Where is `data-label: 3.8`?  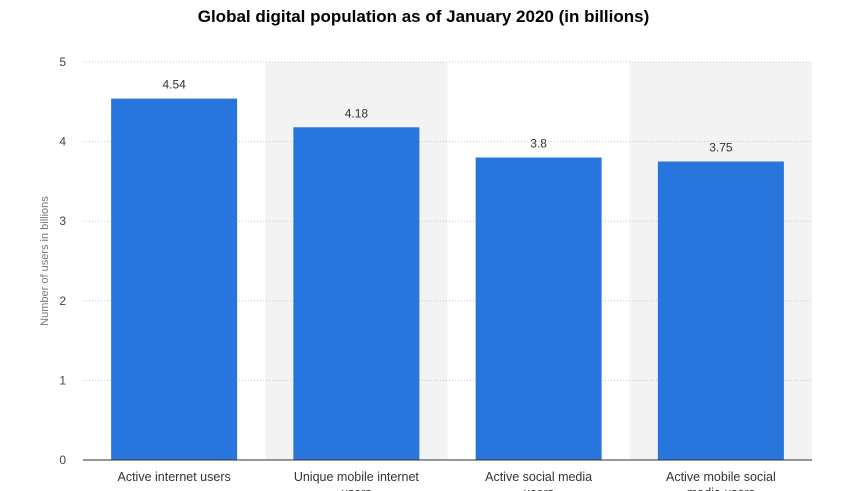 data-label: 3.8 is located at coordinates (538, 144).